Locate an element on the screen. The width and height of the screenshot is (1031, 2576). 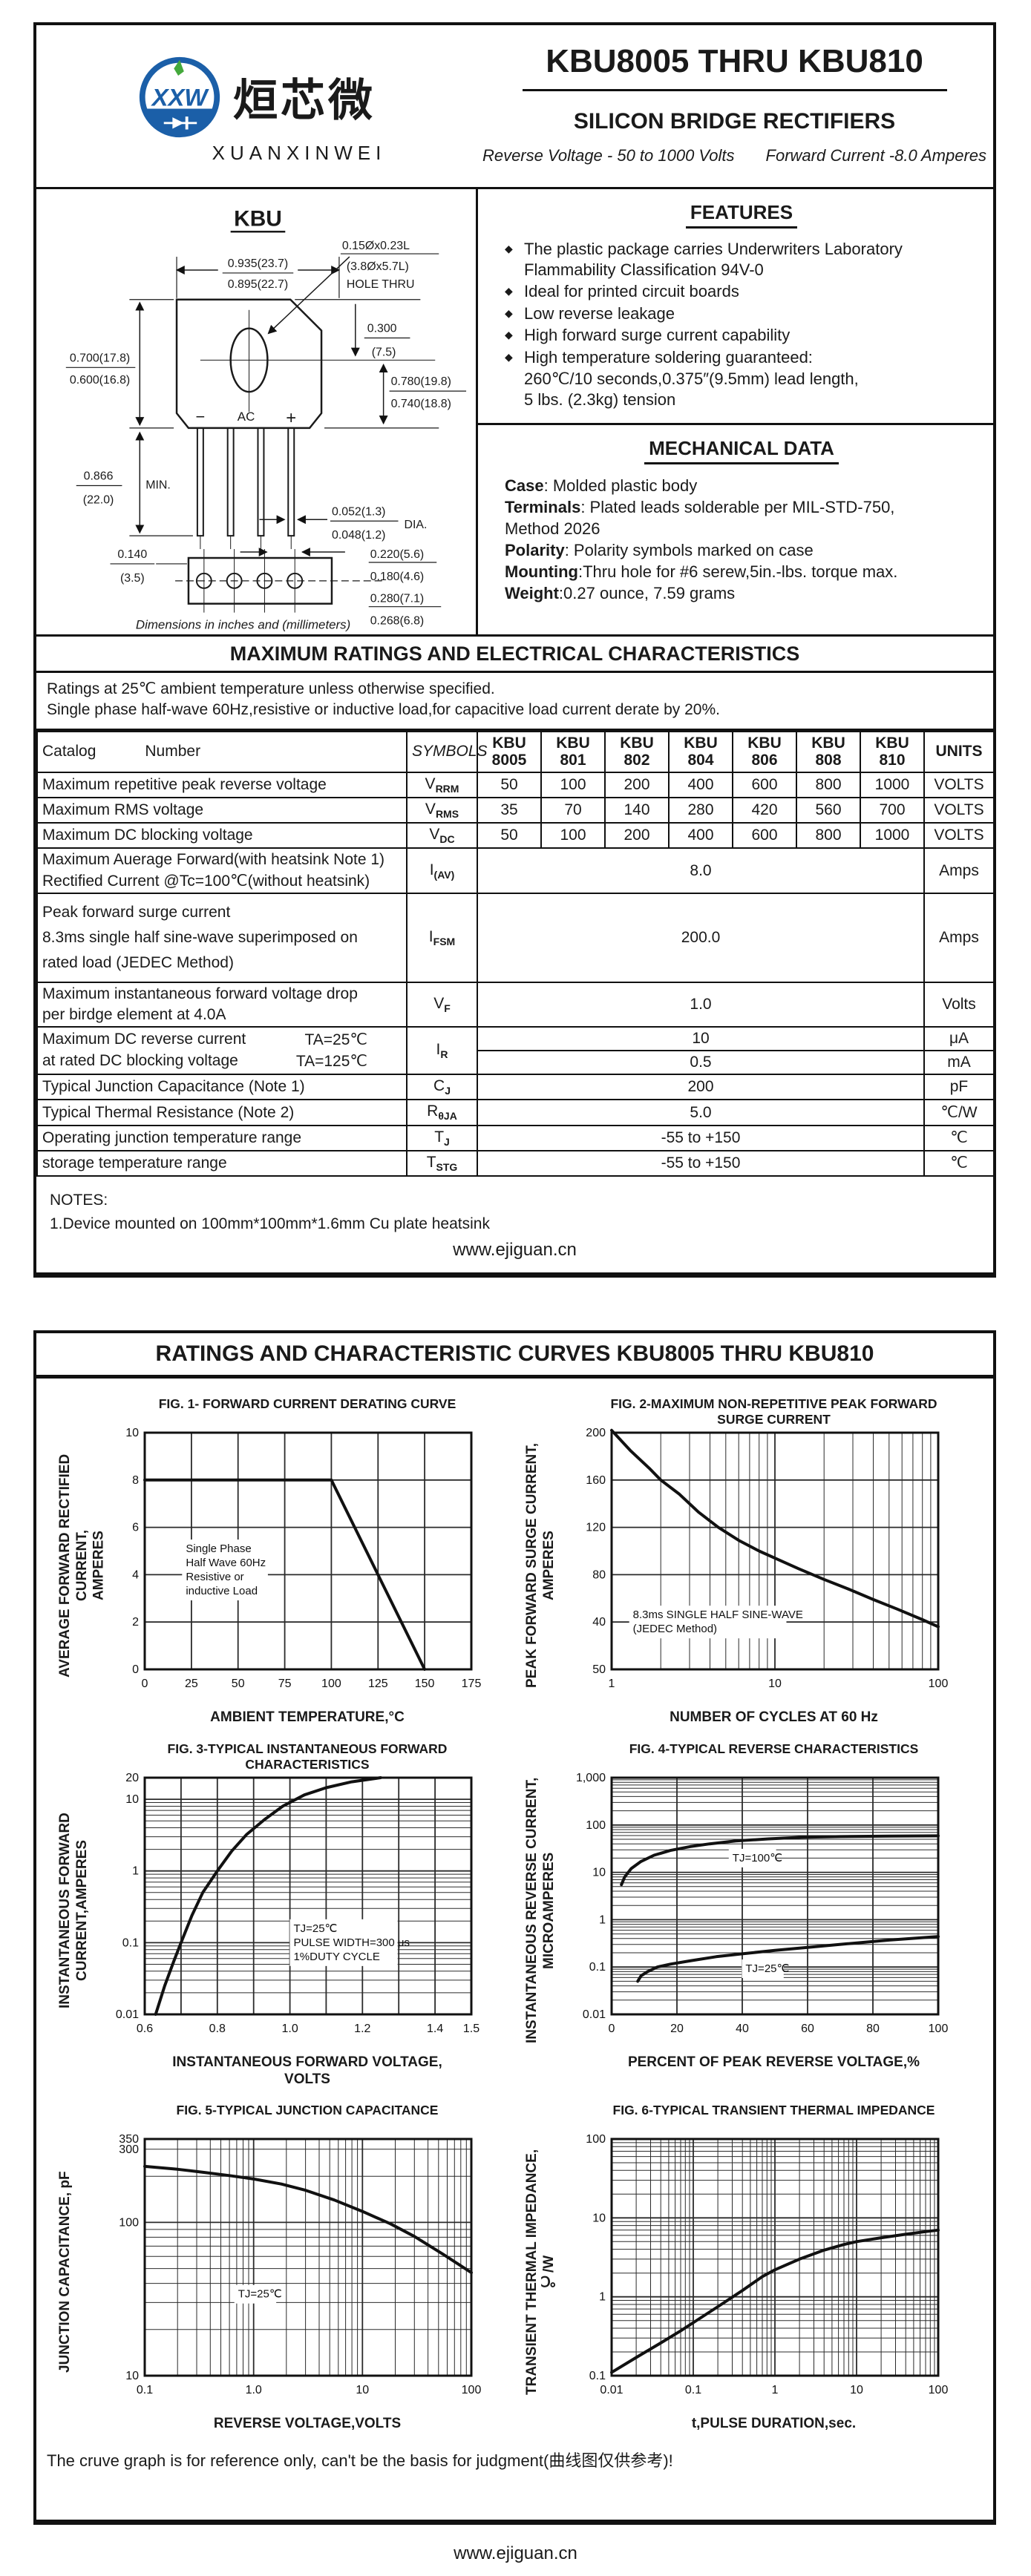
figure-4-xlabel: PERCENT OF PEAK REVERSE VOLTAGE,% is located at coordinates (773, 2062).